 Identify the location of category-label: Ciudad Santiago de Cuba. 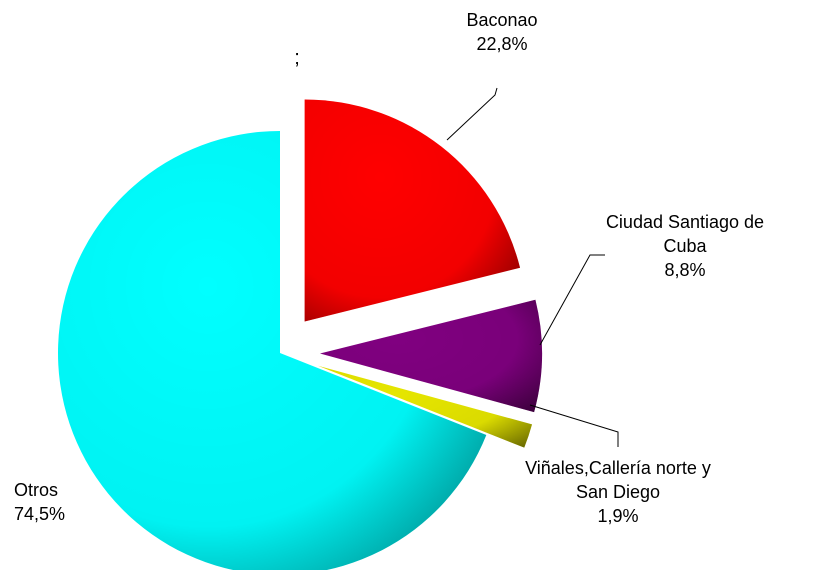
(685, 234).